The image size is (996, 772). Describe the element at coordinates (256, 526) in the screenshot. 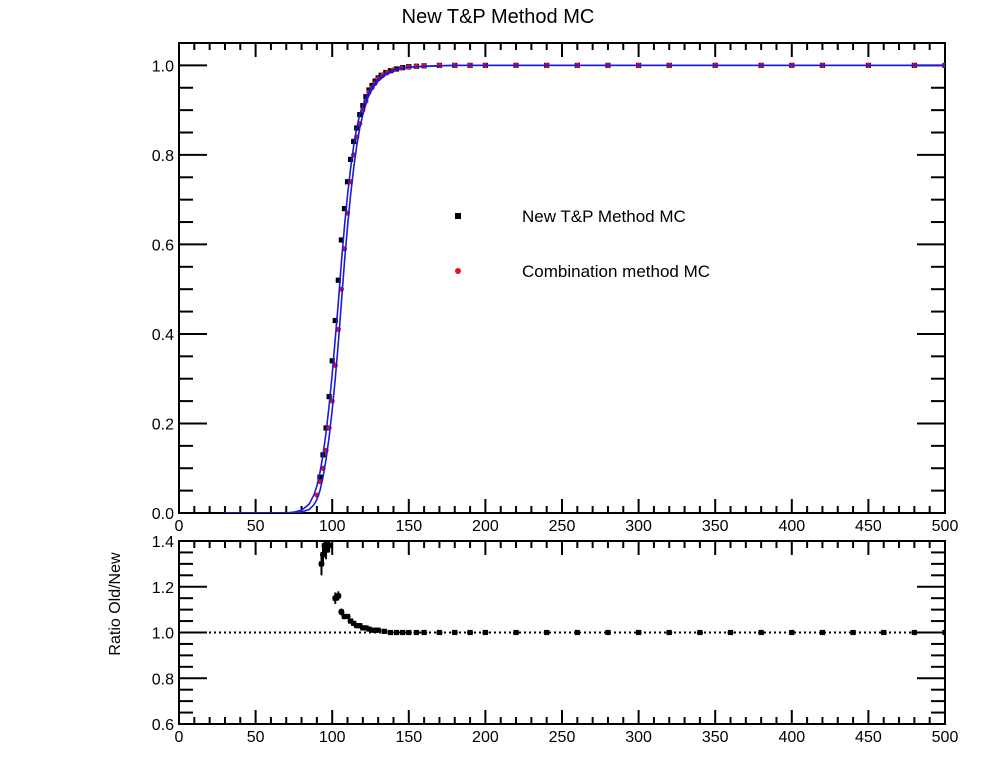

I see `upper-x-tick-label: 50` at that location.